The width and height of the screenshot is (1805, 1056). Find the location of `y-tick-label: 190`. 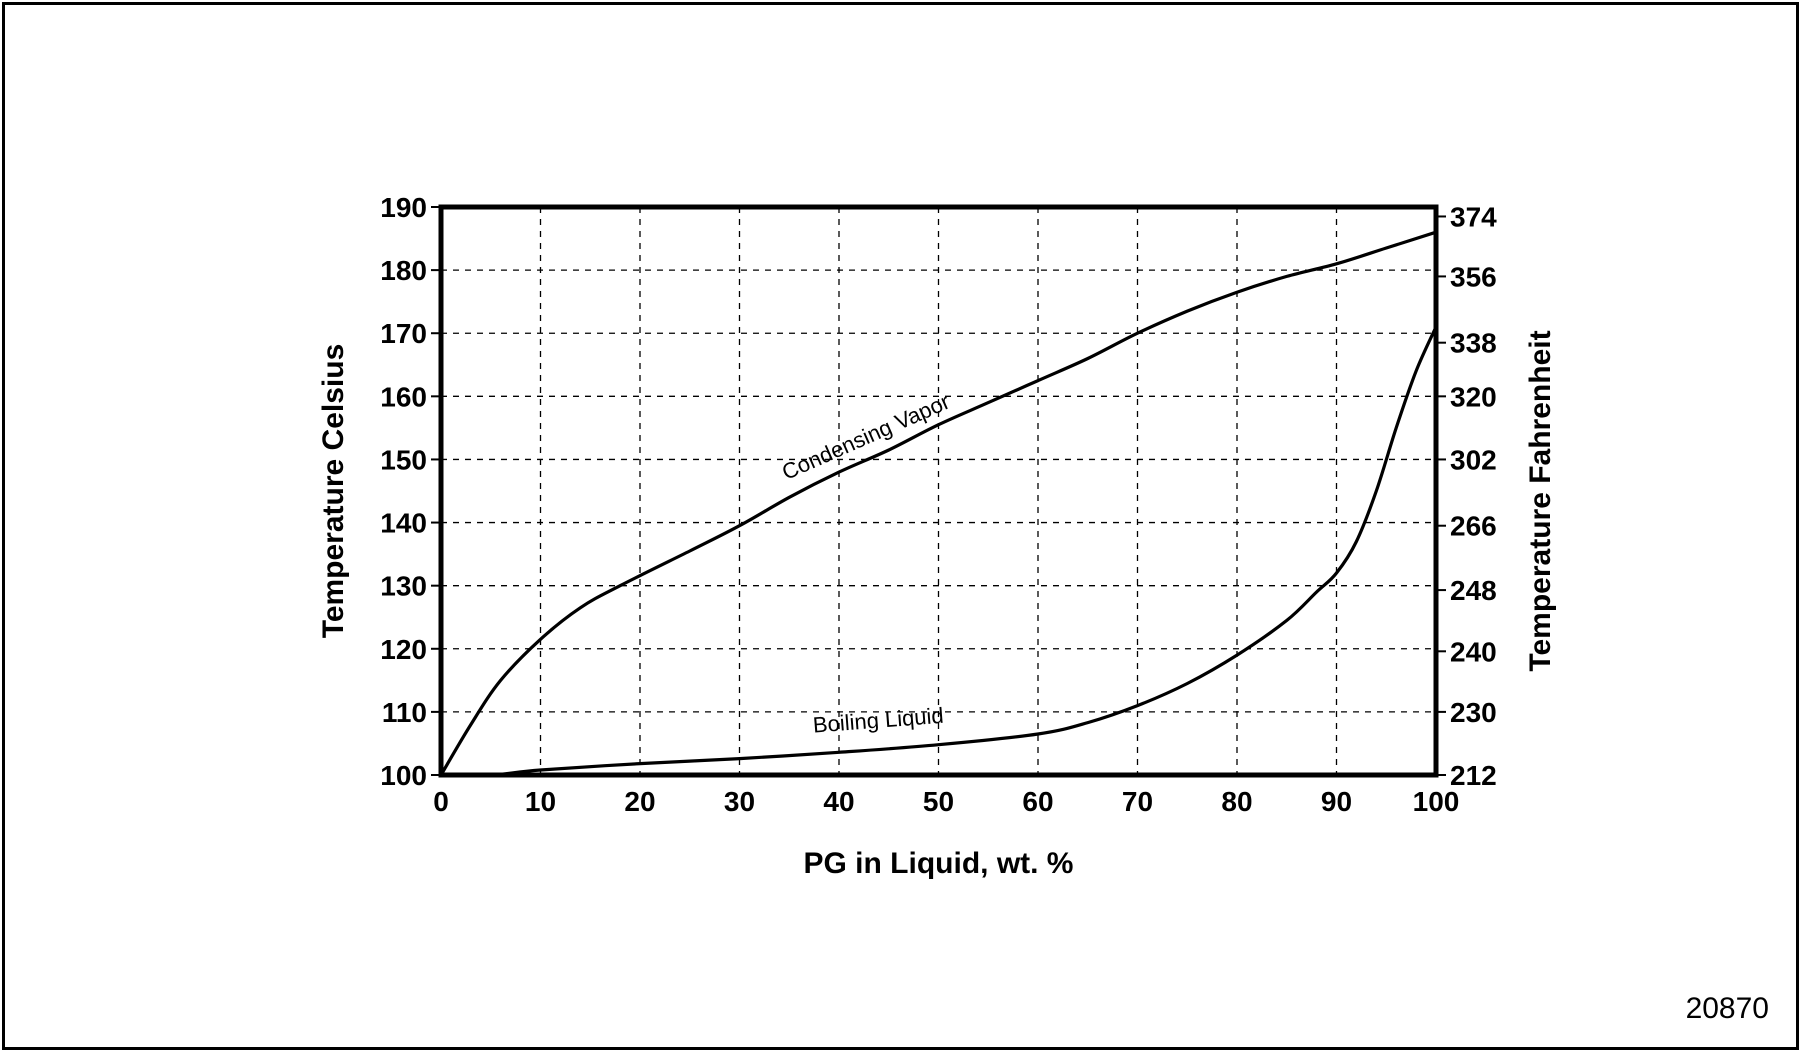

y-tick-label: 190 is located at coordinates (403, 207).